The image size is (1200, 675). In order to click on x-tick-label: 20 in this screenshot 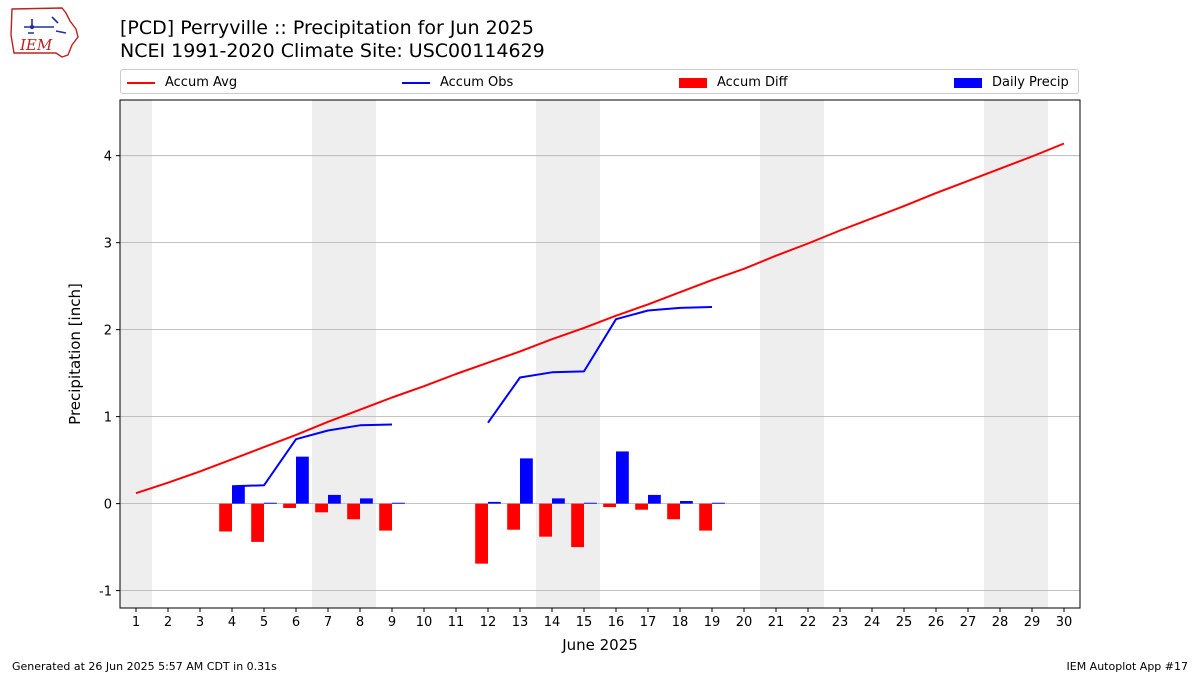, I will do `click(744, 622)`.